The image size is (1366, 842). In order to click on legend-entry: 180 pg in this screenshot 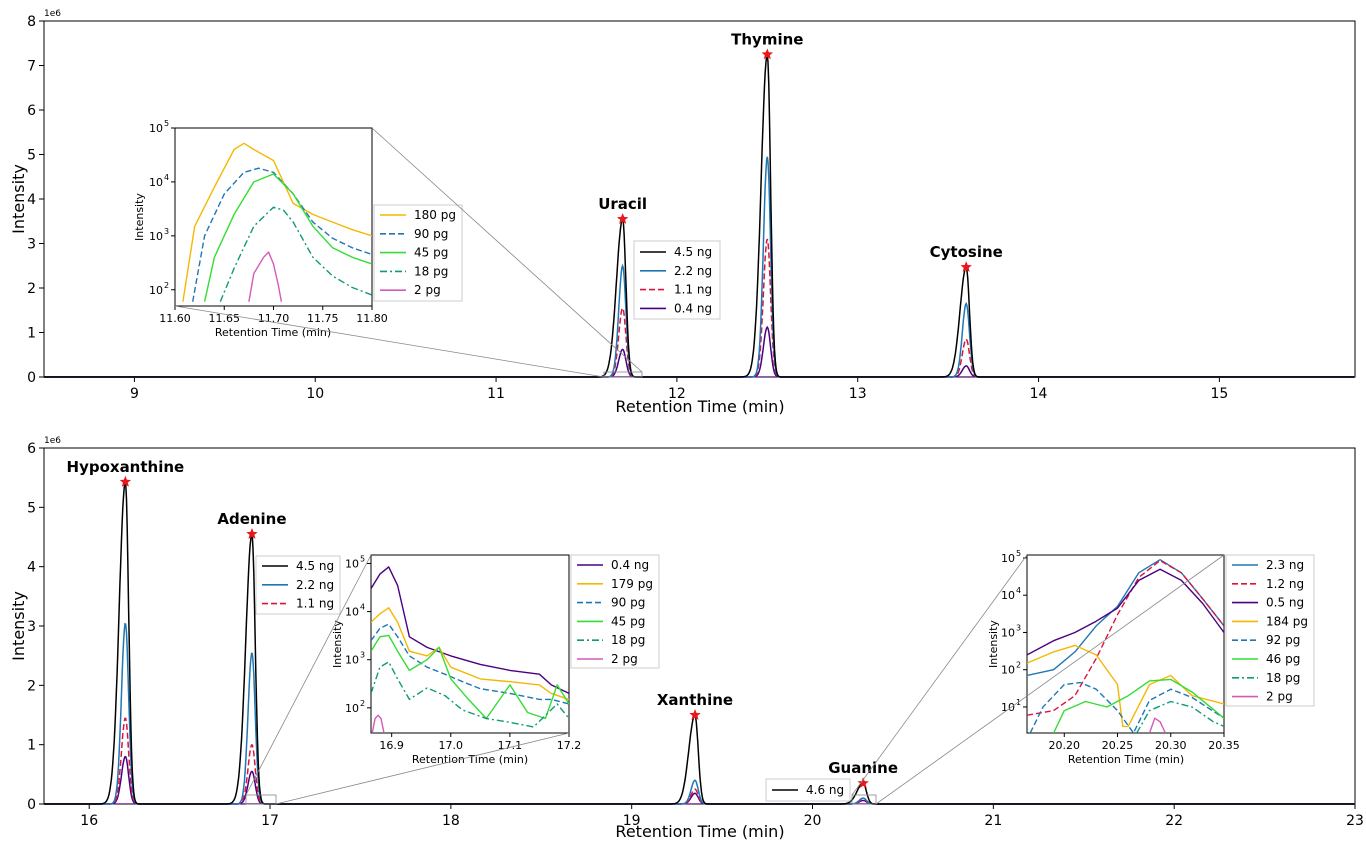, I will do `click(435, 215)`.